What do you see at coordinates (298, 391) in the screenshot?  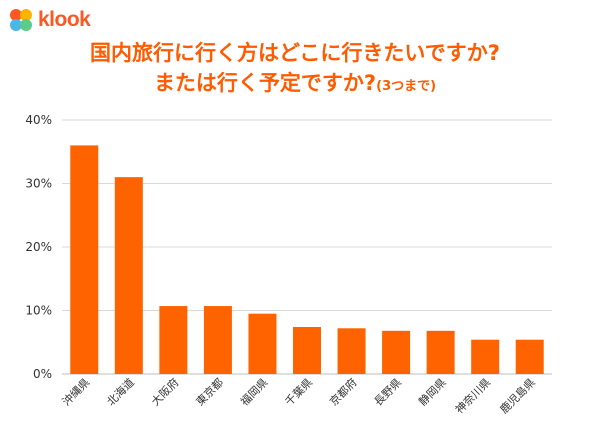 I see `x-tick-label: 千葉県` at bounding box center [298, 391].